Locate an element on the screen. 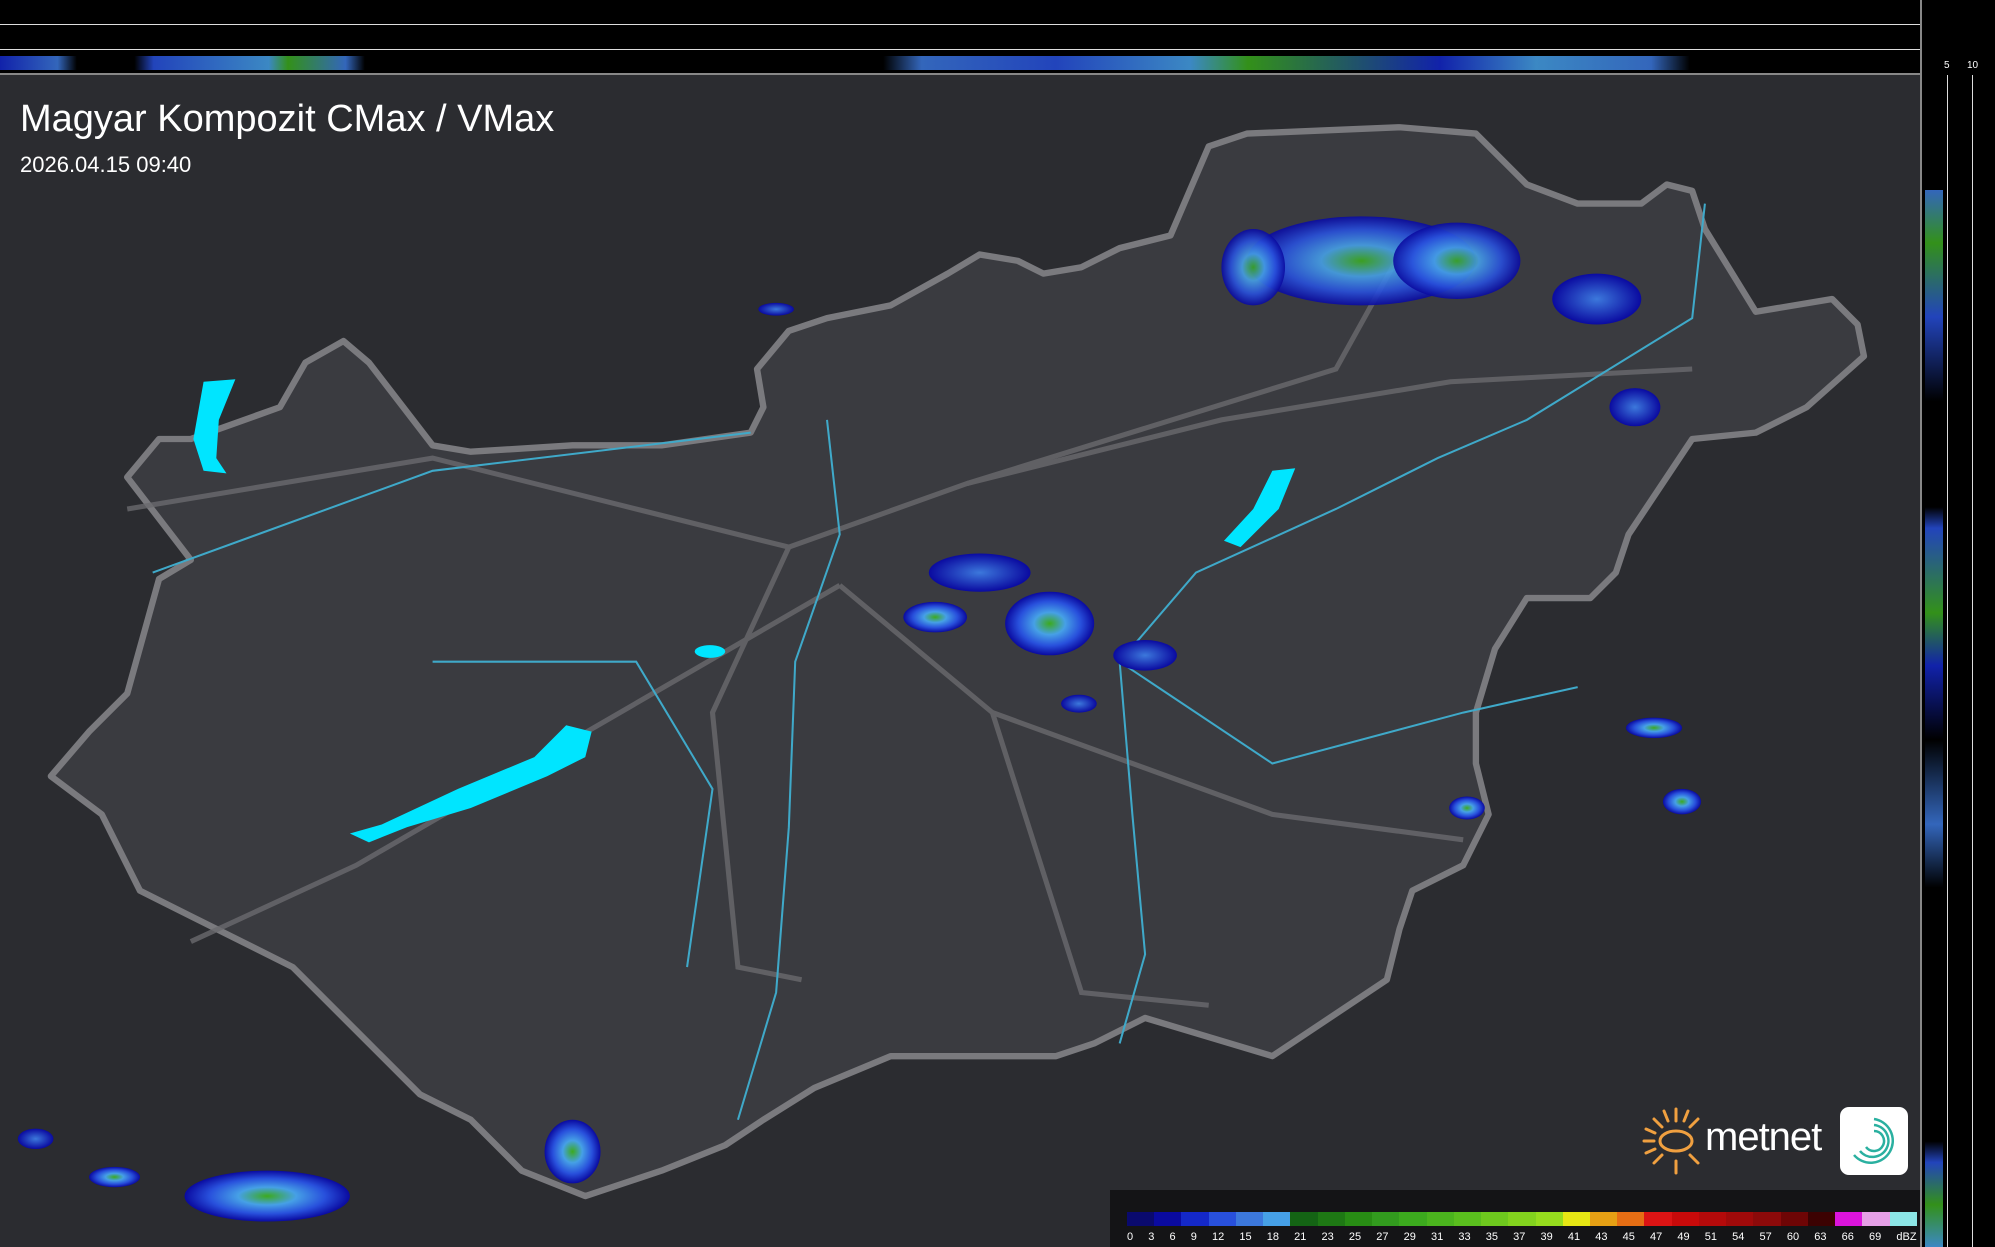 This screenshot has height=1247, width=1995. legend-color-bar is located at coordinates (1522, 1219).